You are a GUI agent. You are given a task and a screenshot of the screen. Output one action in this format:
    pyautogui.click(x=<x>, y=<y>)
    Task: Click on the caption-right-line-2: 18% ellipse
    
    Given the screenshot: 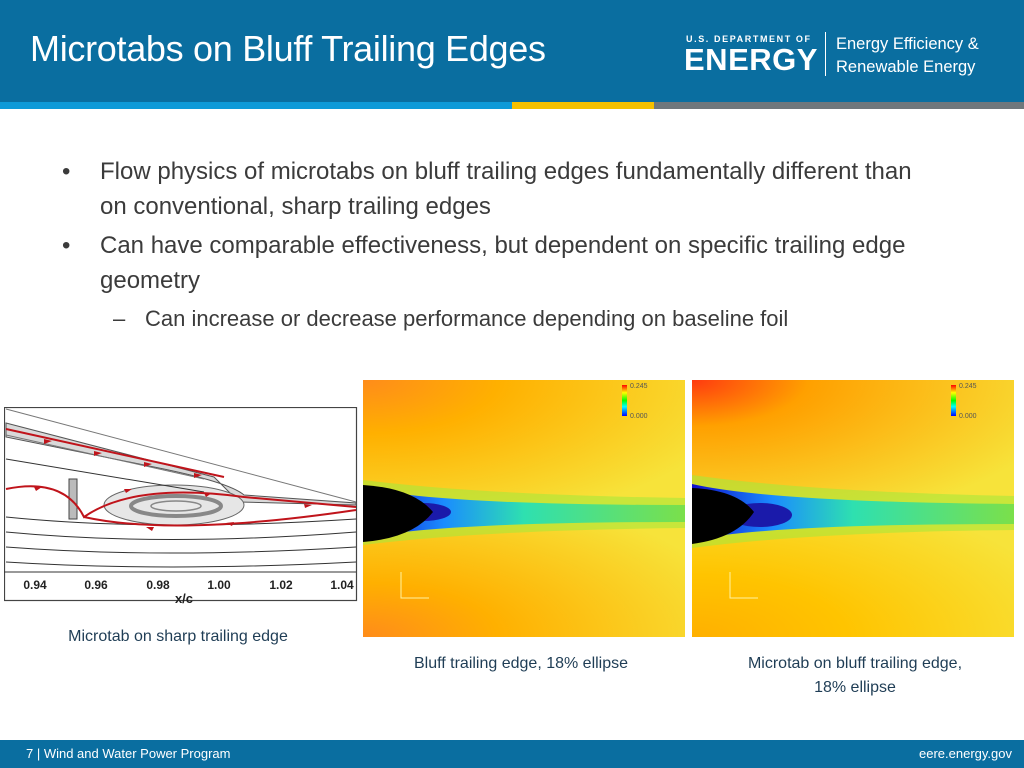 What is the action you would take?
    pyautogui.click(x=855, y=687)
    